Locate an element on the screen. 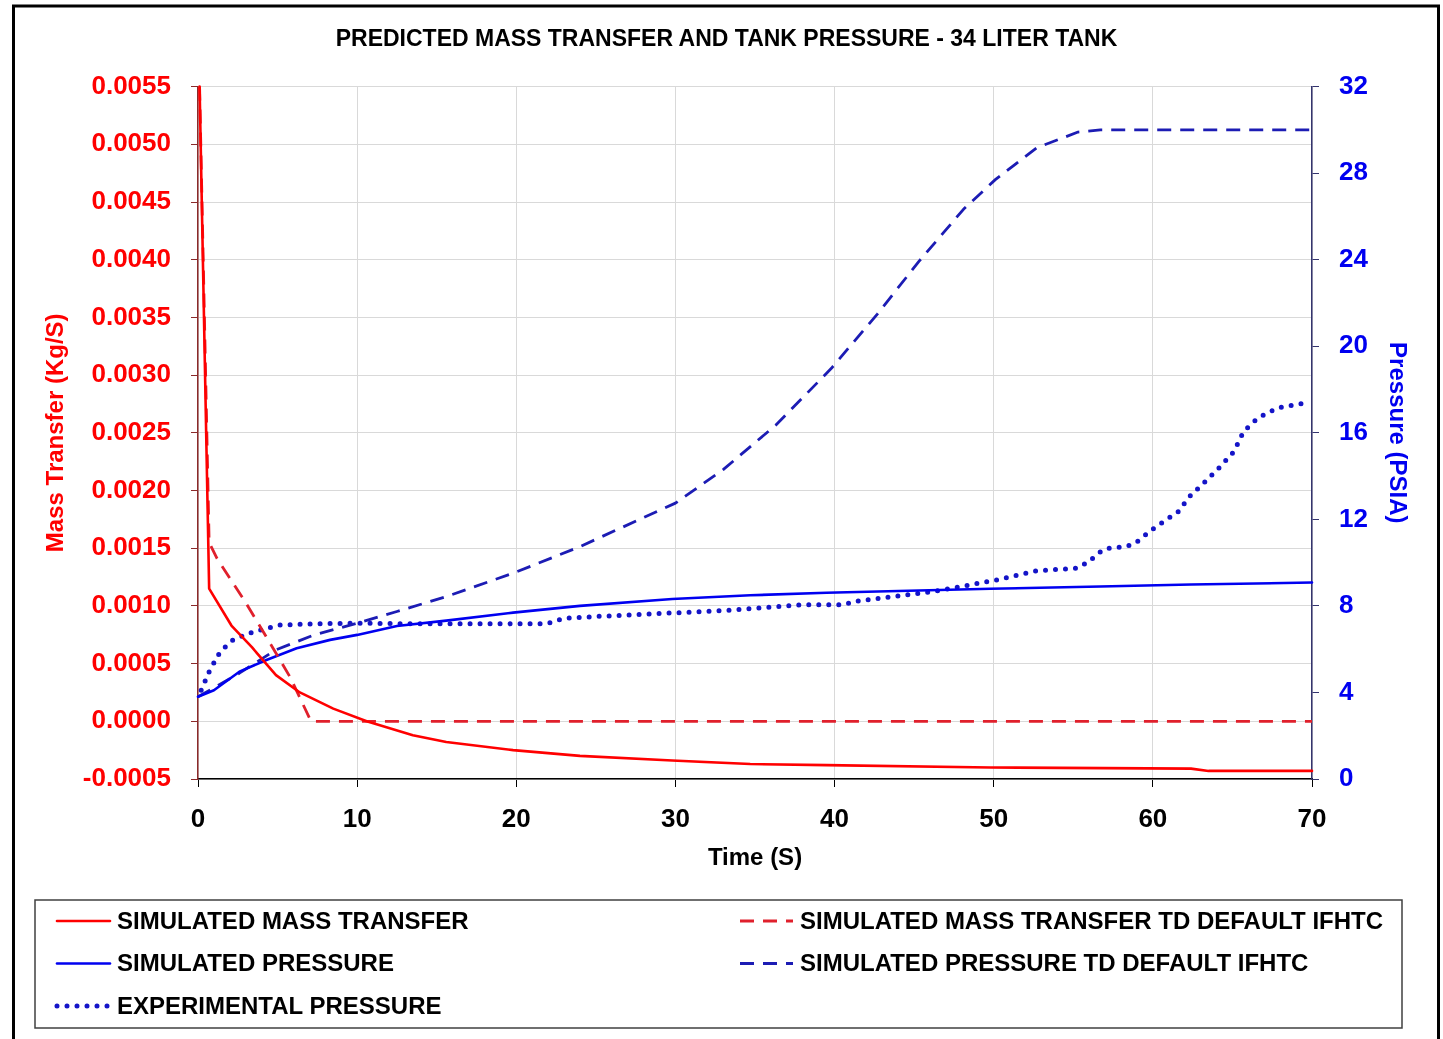  y-tick-label: 0.0010 is located at coordinates (131, 604).